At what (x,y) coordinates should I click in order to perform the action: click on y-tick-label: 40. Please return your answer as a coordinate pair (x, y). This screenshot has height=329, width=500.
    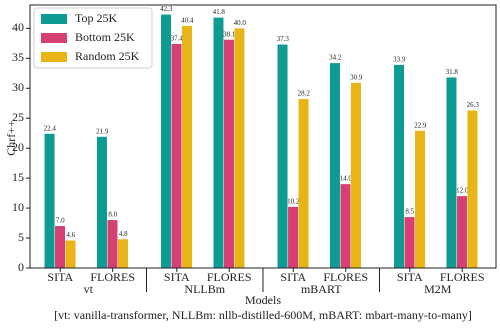
    Looking at the image, I should click on (18, 27).